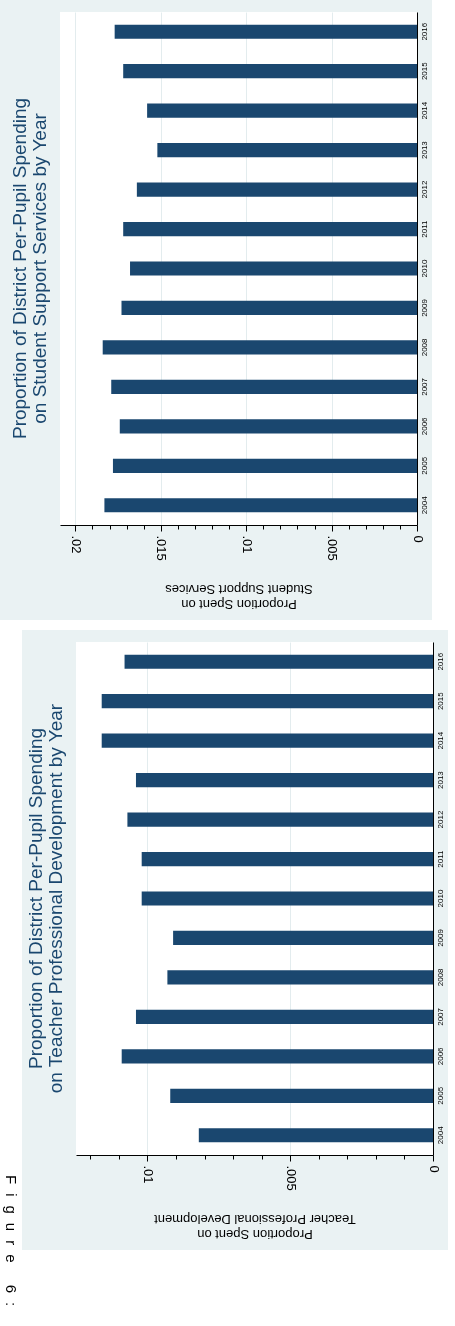  I want to click on x-tick-label: .02, so click(76, 544).